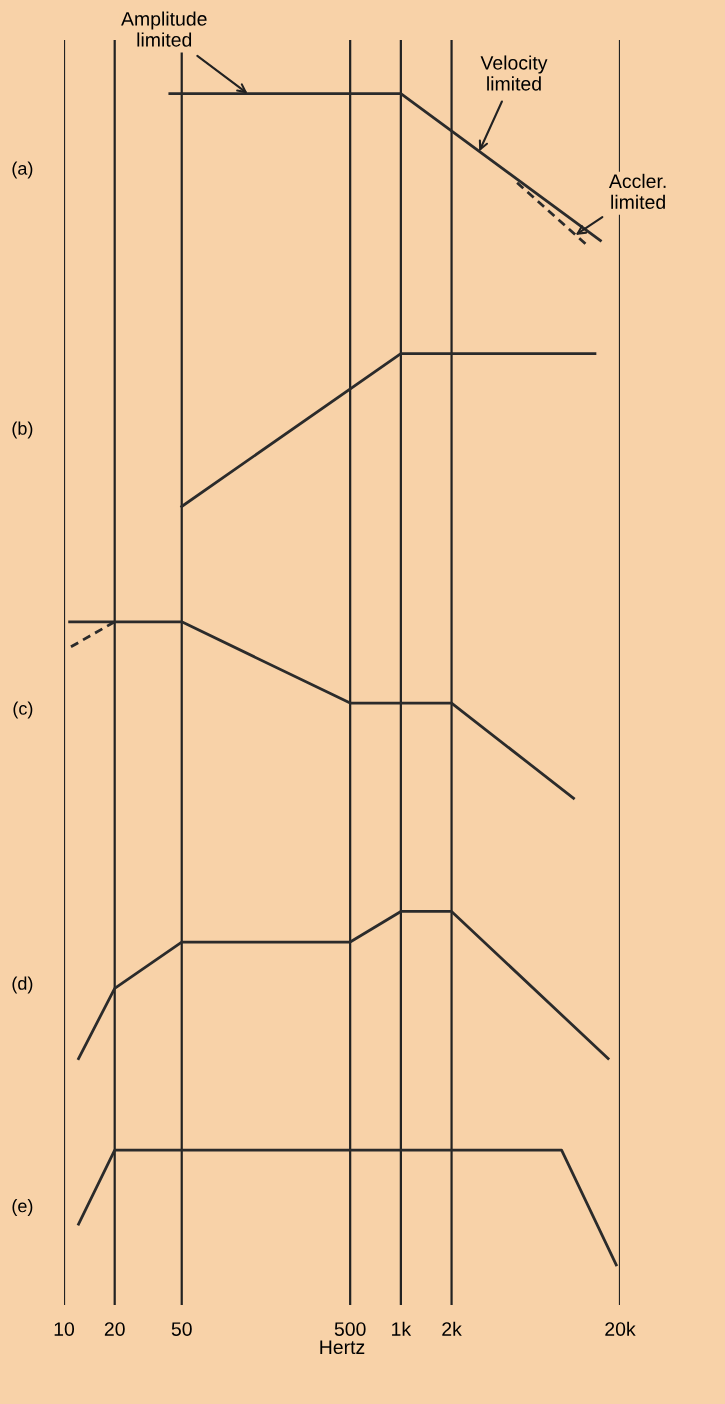  Describe the element at coordinates (22, 1207) in the screenshot. I see `text: (e)` at that location.